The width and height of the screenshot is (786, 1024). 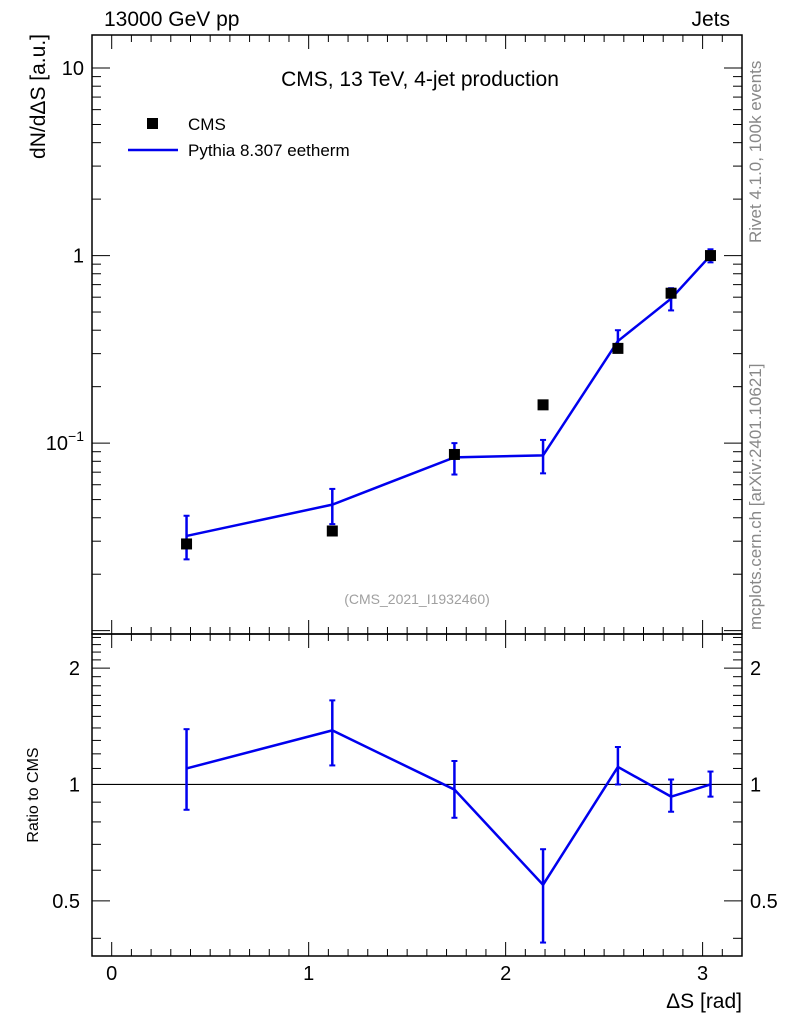 What do you see at coordinates (448, 808) in the screenshot?
I see `ratio-line` at bounding box center [448, 808].